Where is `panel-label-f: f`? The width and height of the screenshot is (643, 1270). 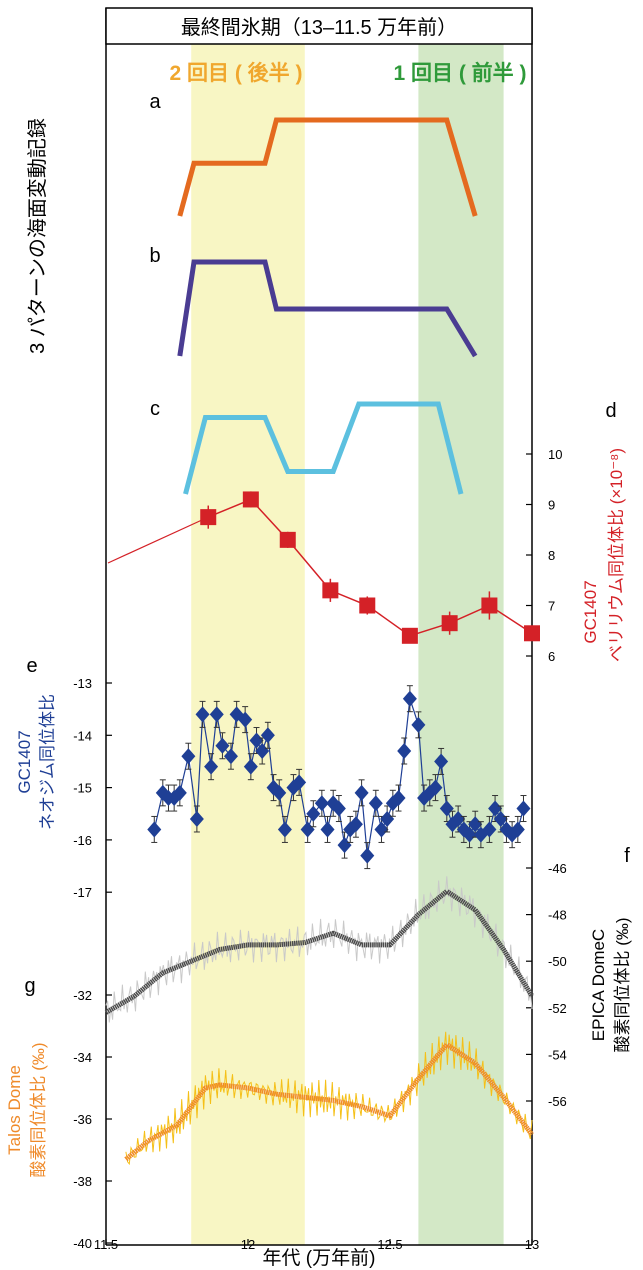 panel-label-f: f is located at coordinates (627, 856).